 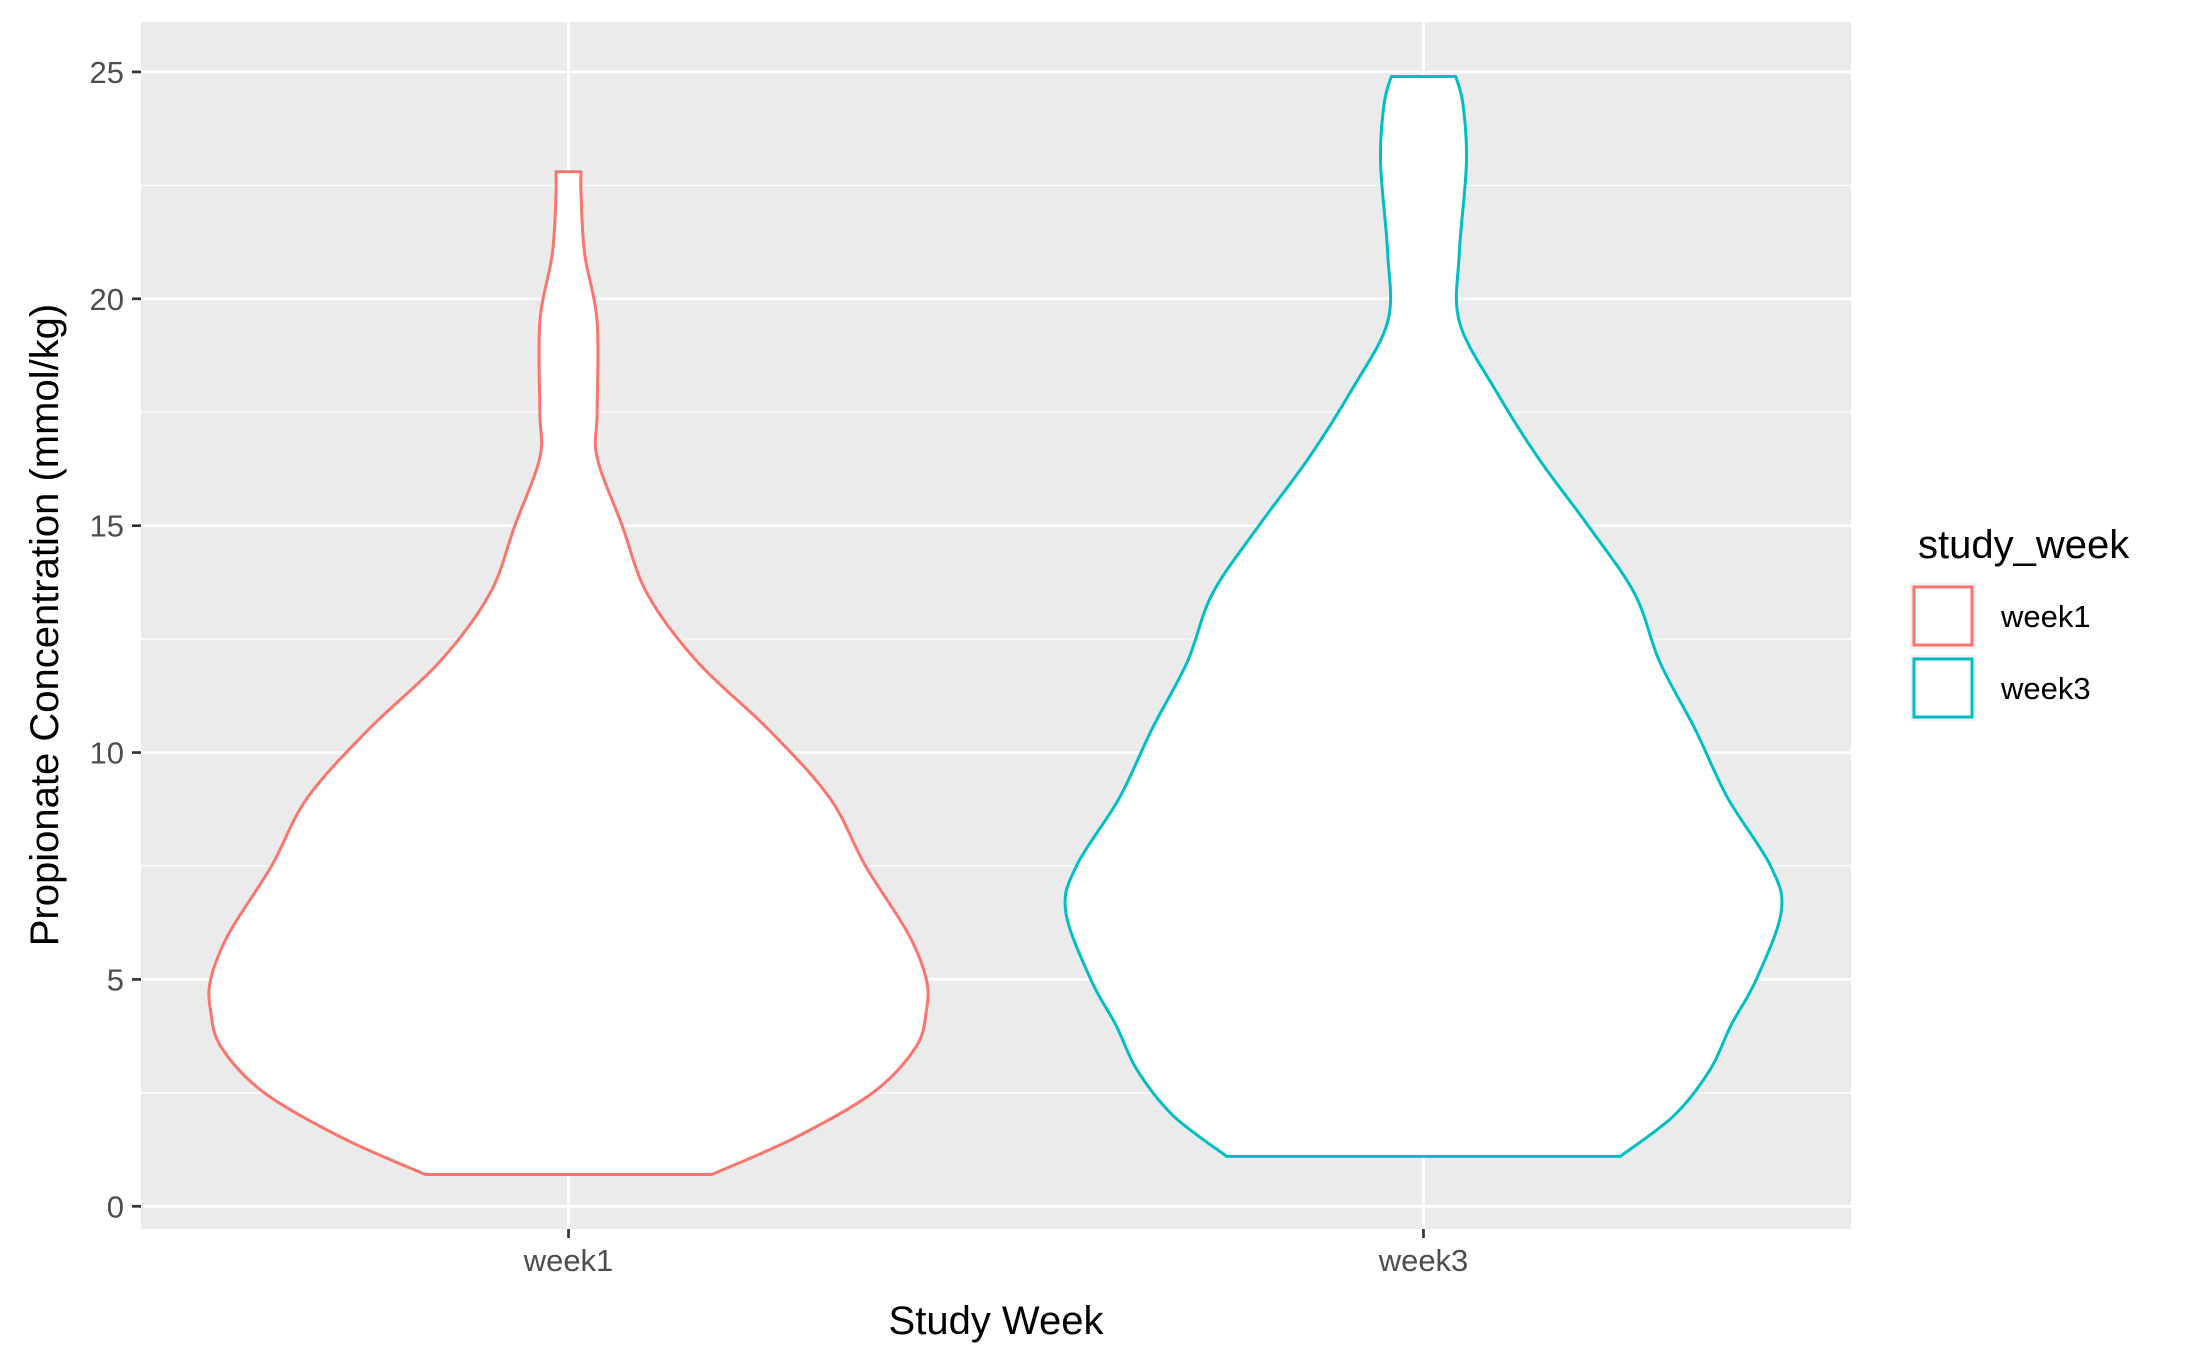 What do you see at coordinates (107, 72) in the screenshot?
I see `y-tick-label: 25` at bounding box center [107, 72].